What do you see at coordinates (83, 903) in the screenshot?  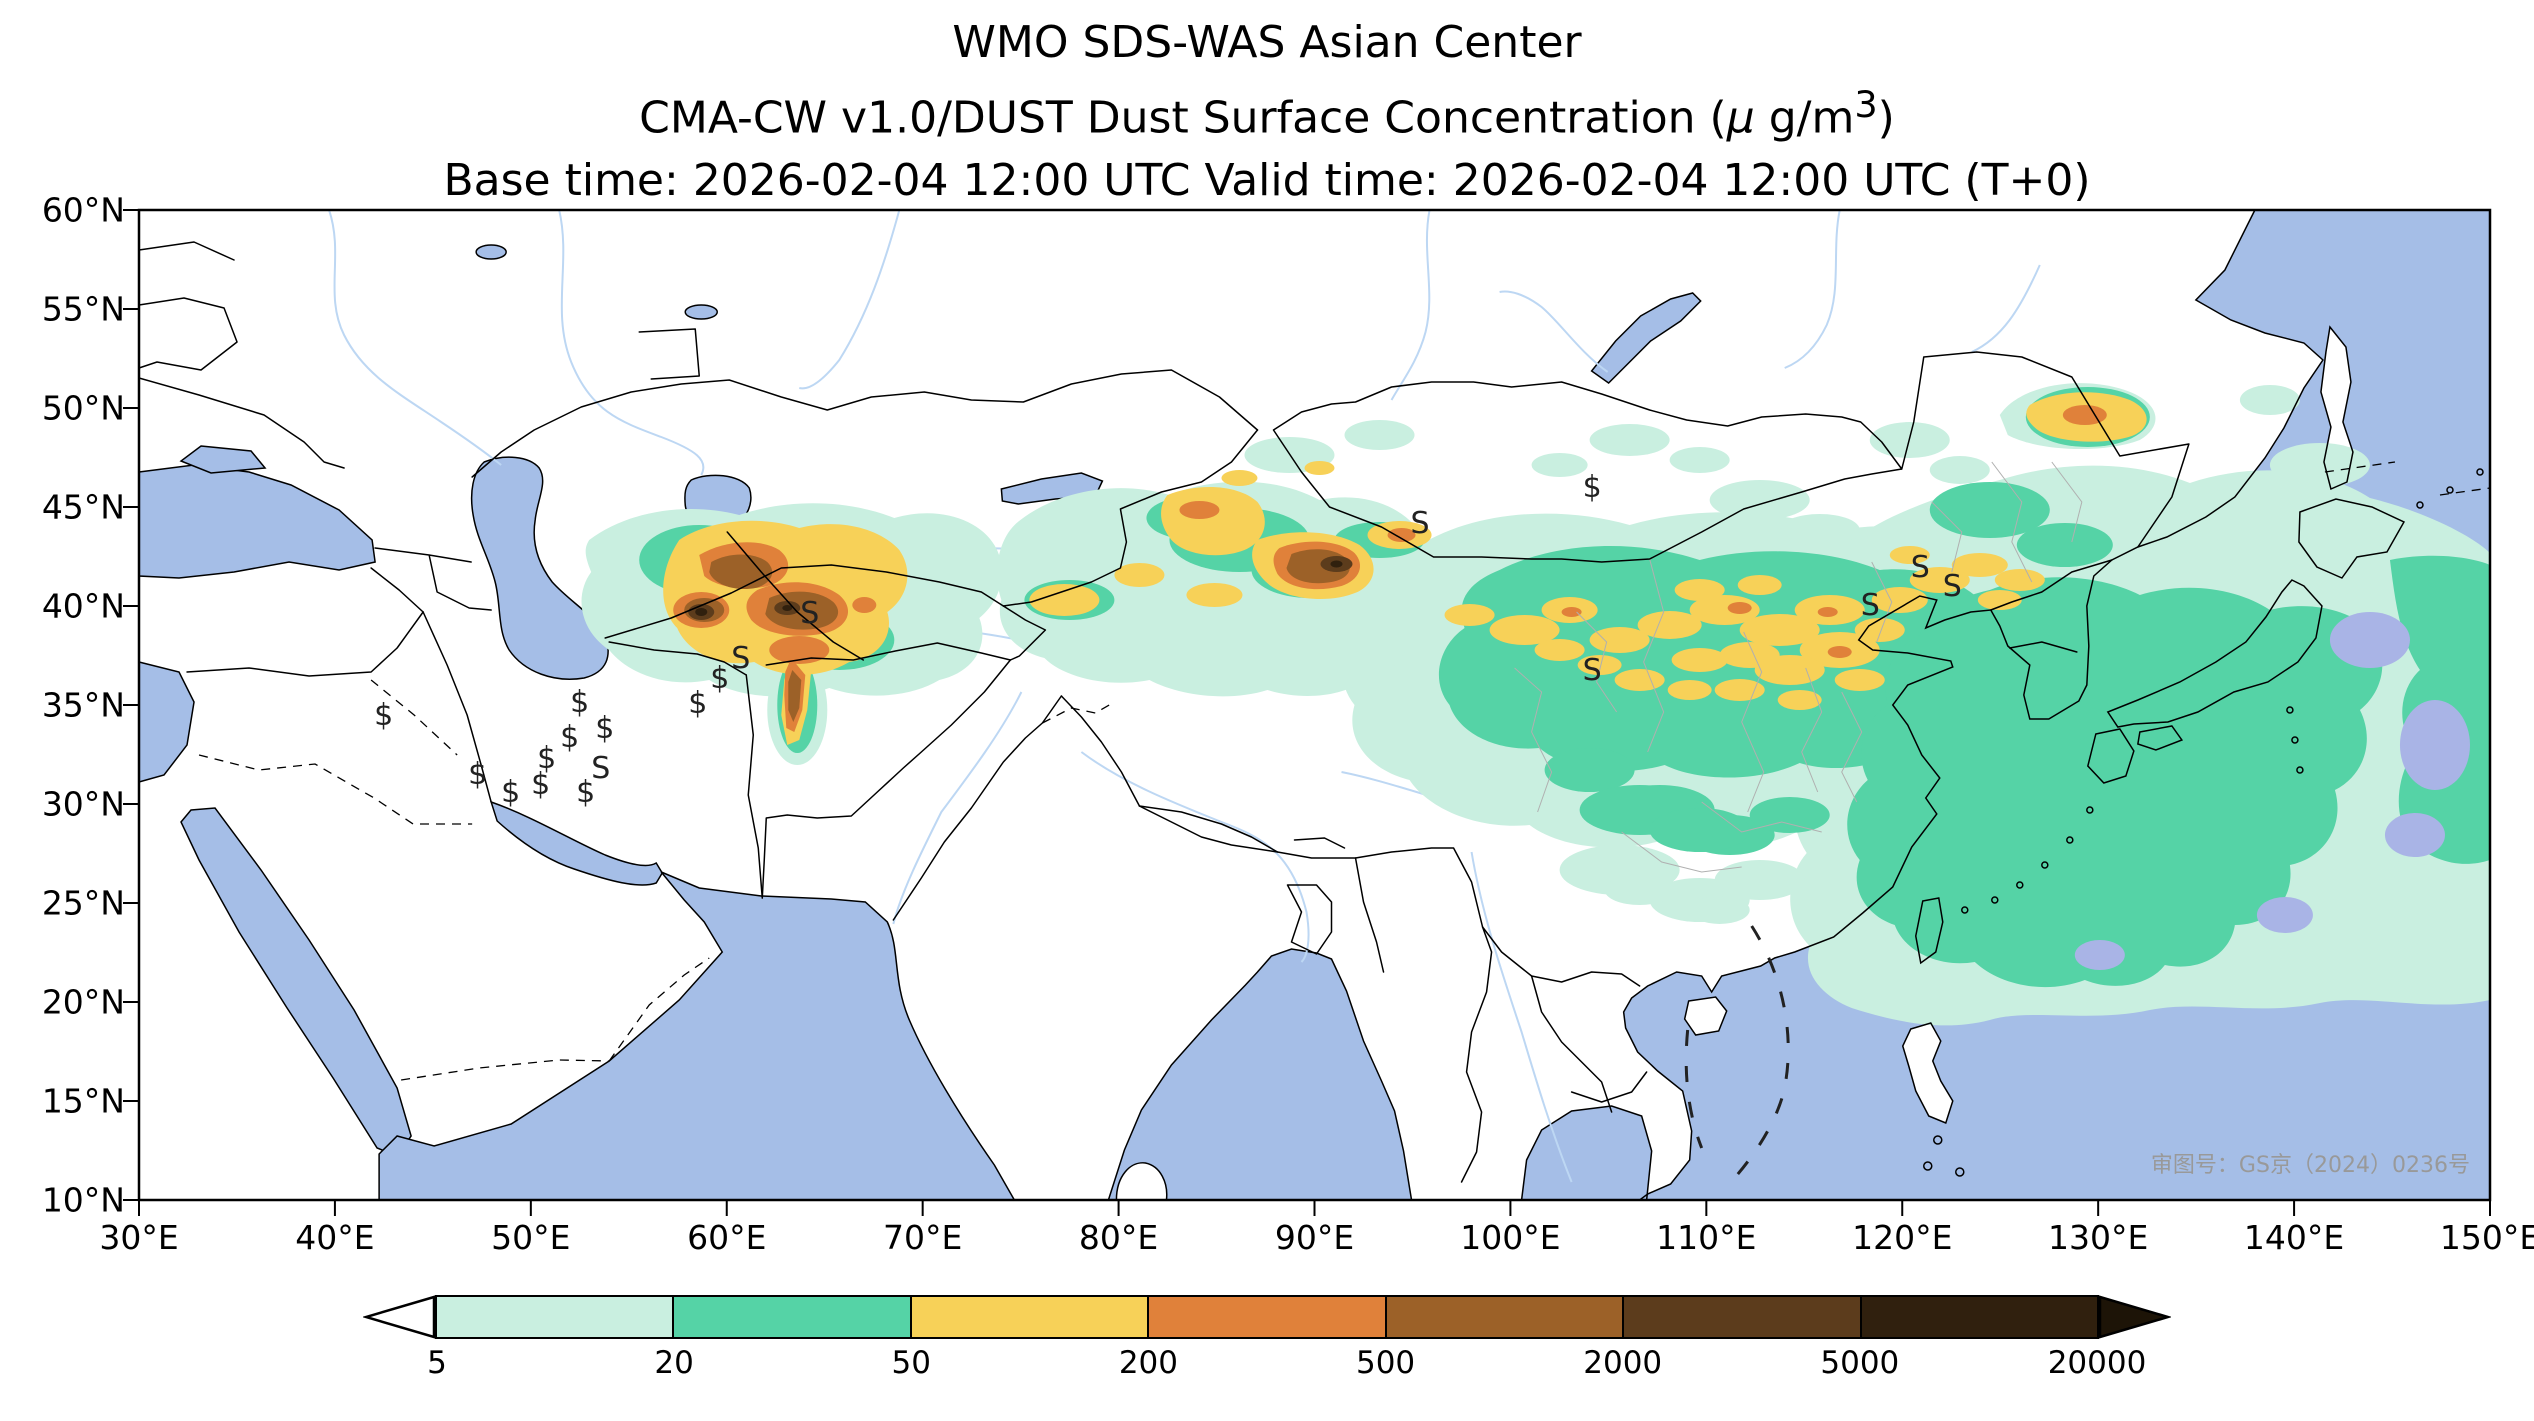 I see `y-axis-label: 25°N` at bounding box center [83, 903].